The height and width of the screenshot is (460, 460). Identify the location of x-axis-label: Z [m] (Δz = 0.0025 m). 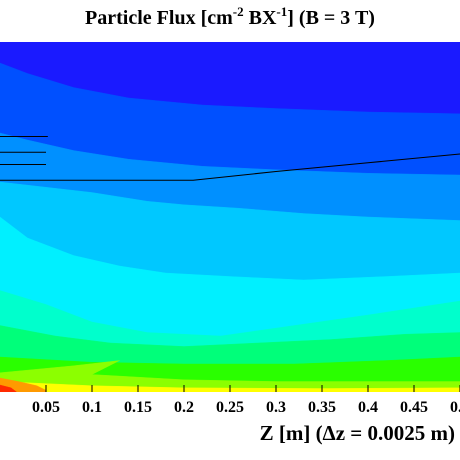
(357, 433).